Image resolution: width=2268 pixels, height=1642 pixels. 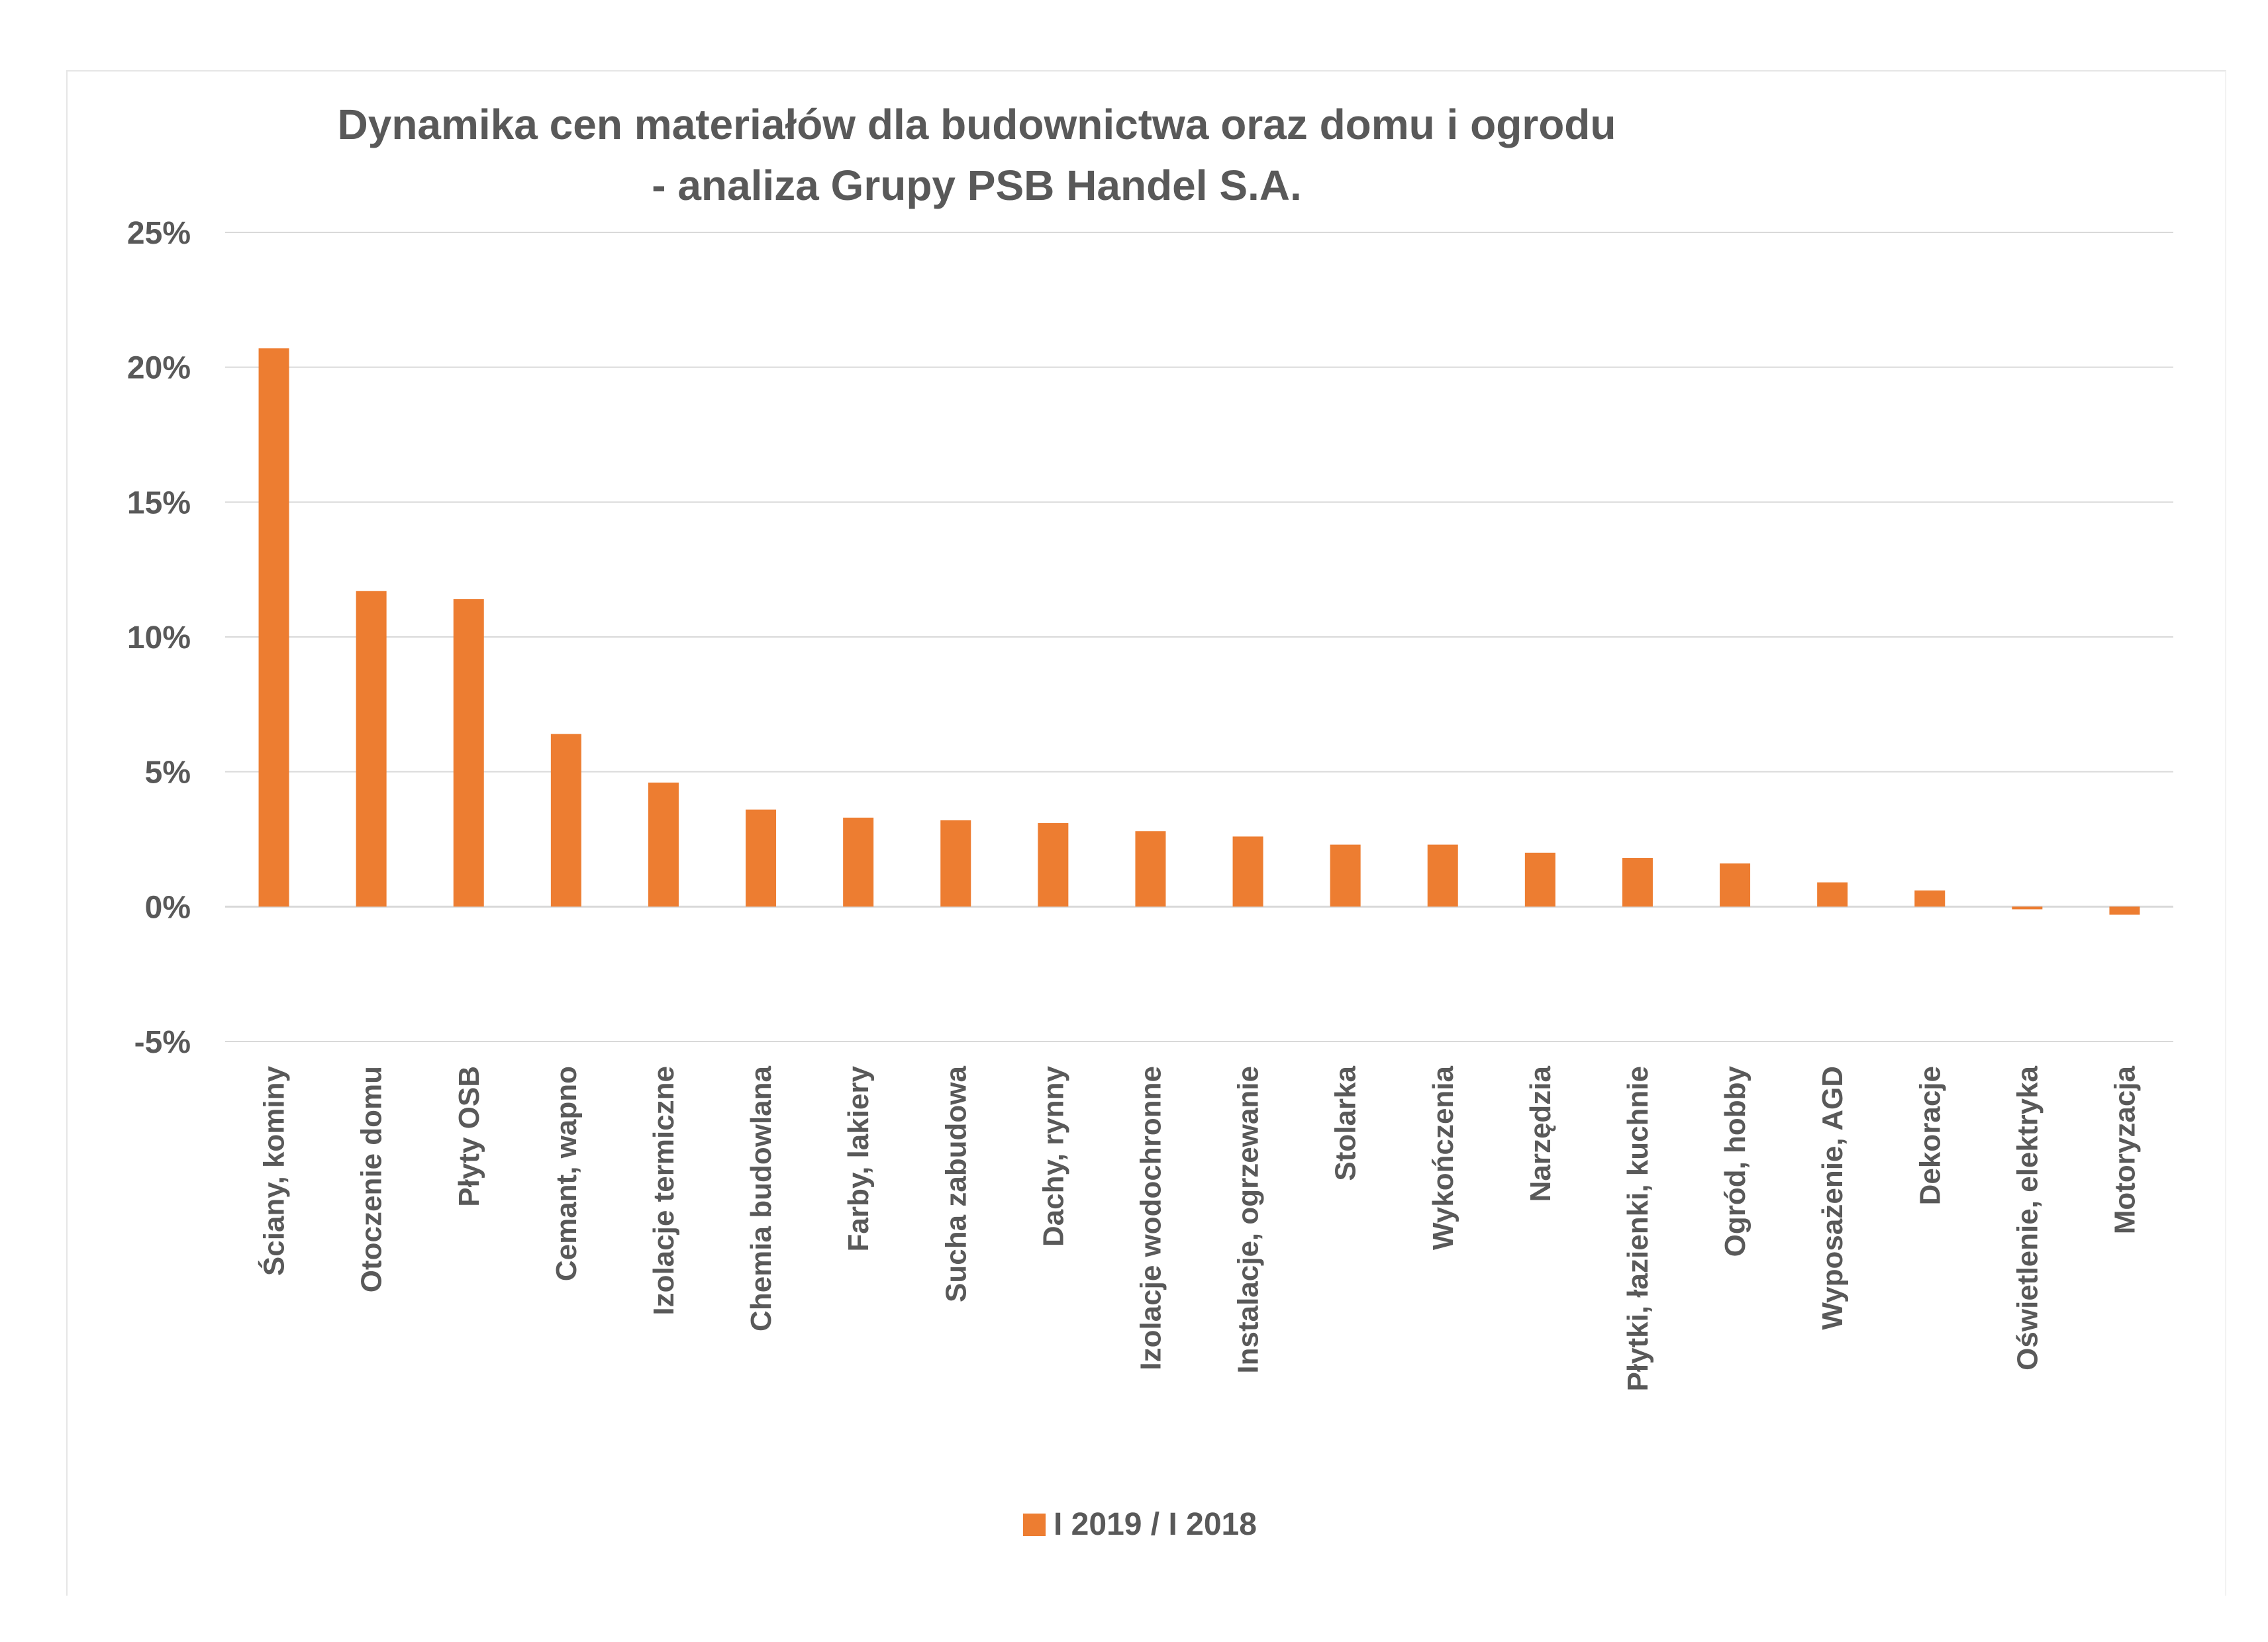 I want to click on legend-label: I 2019 / I 2018, so click(x=1156, y=1525).